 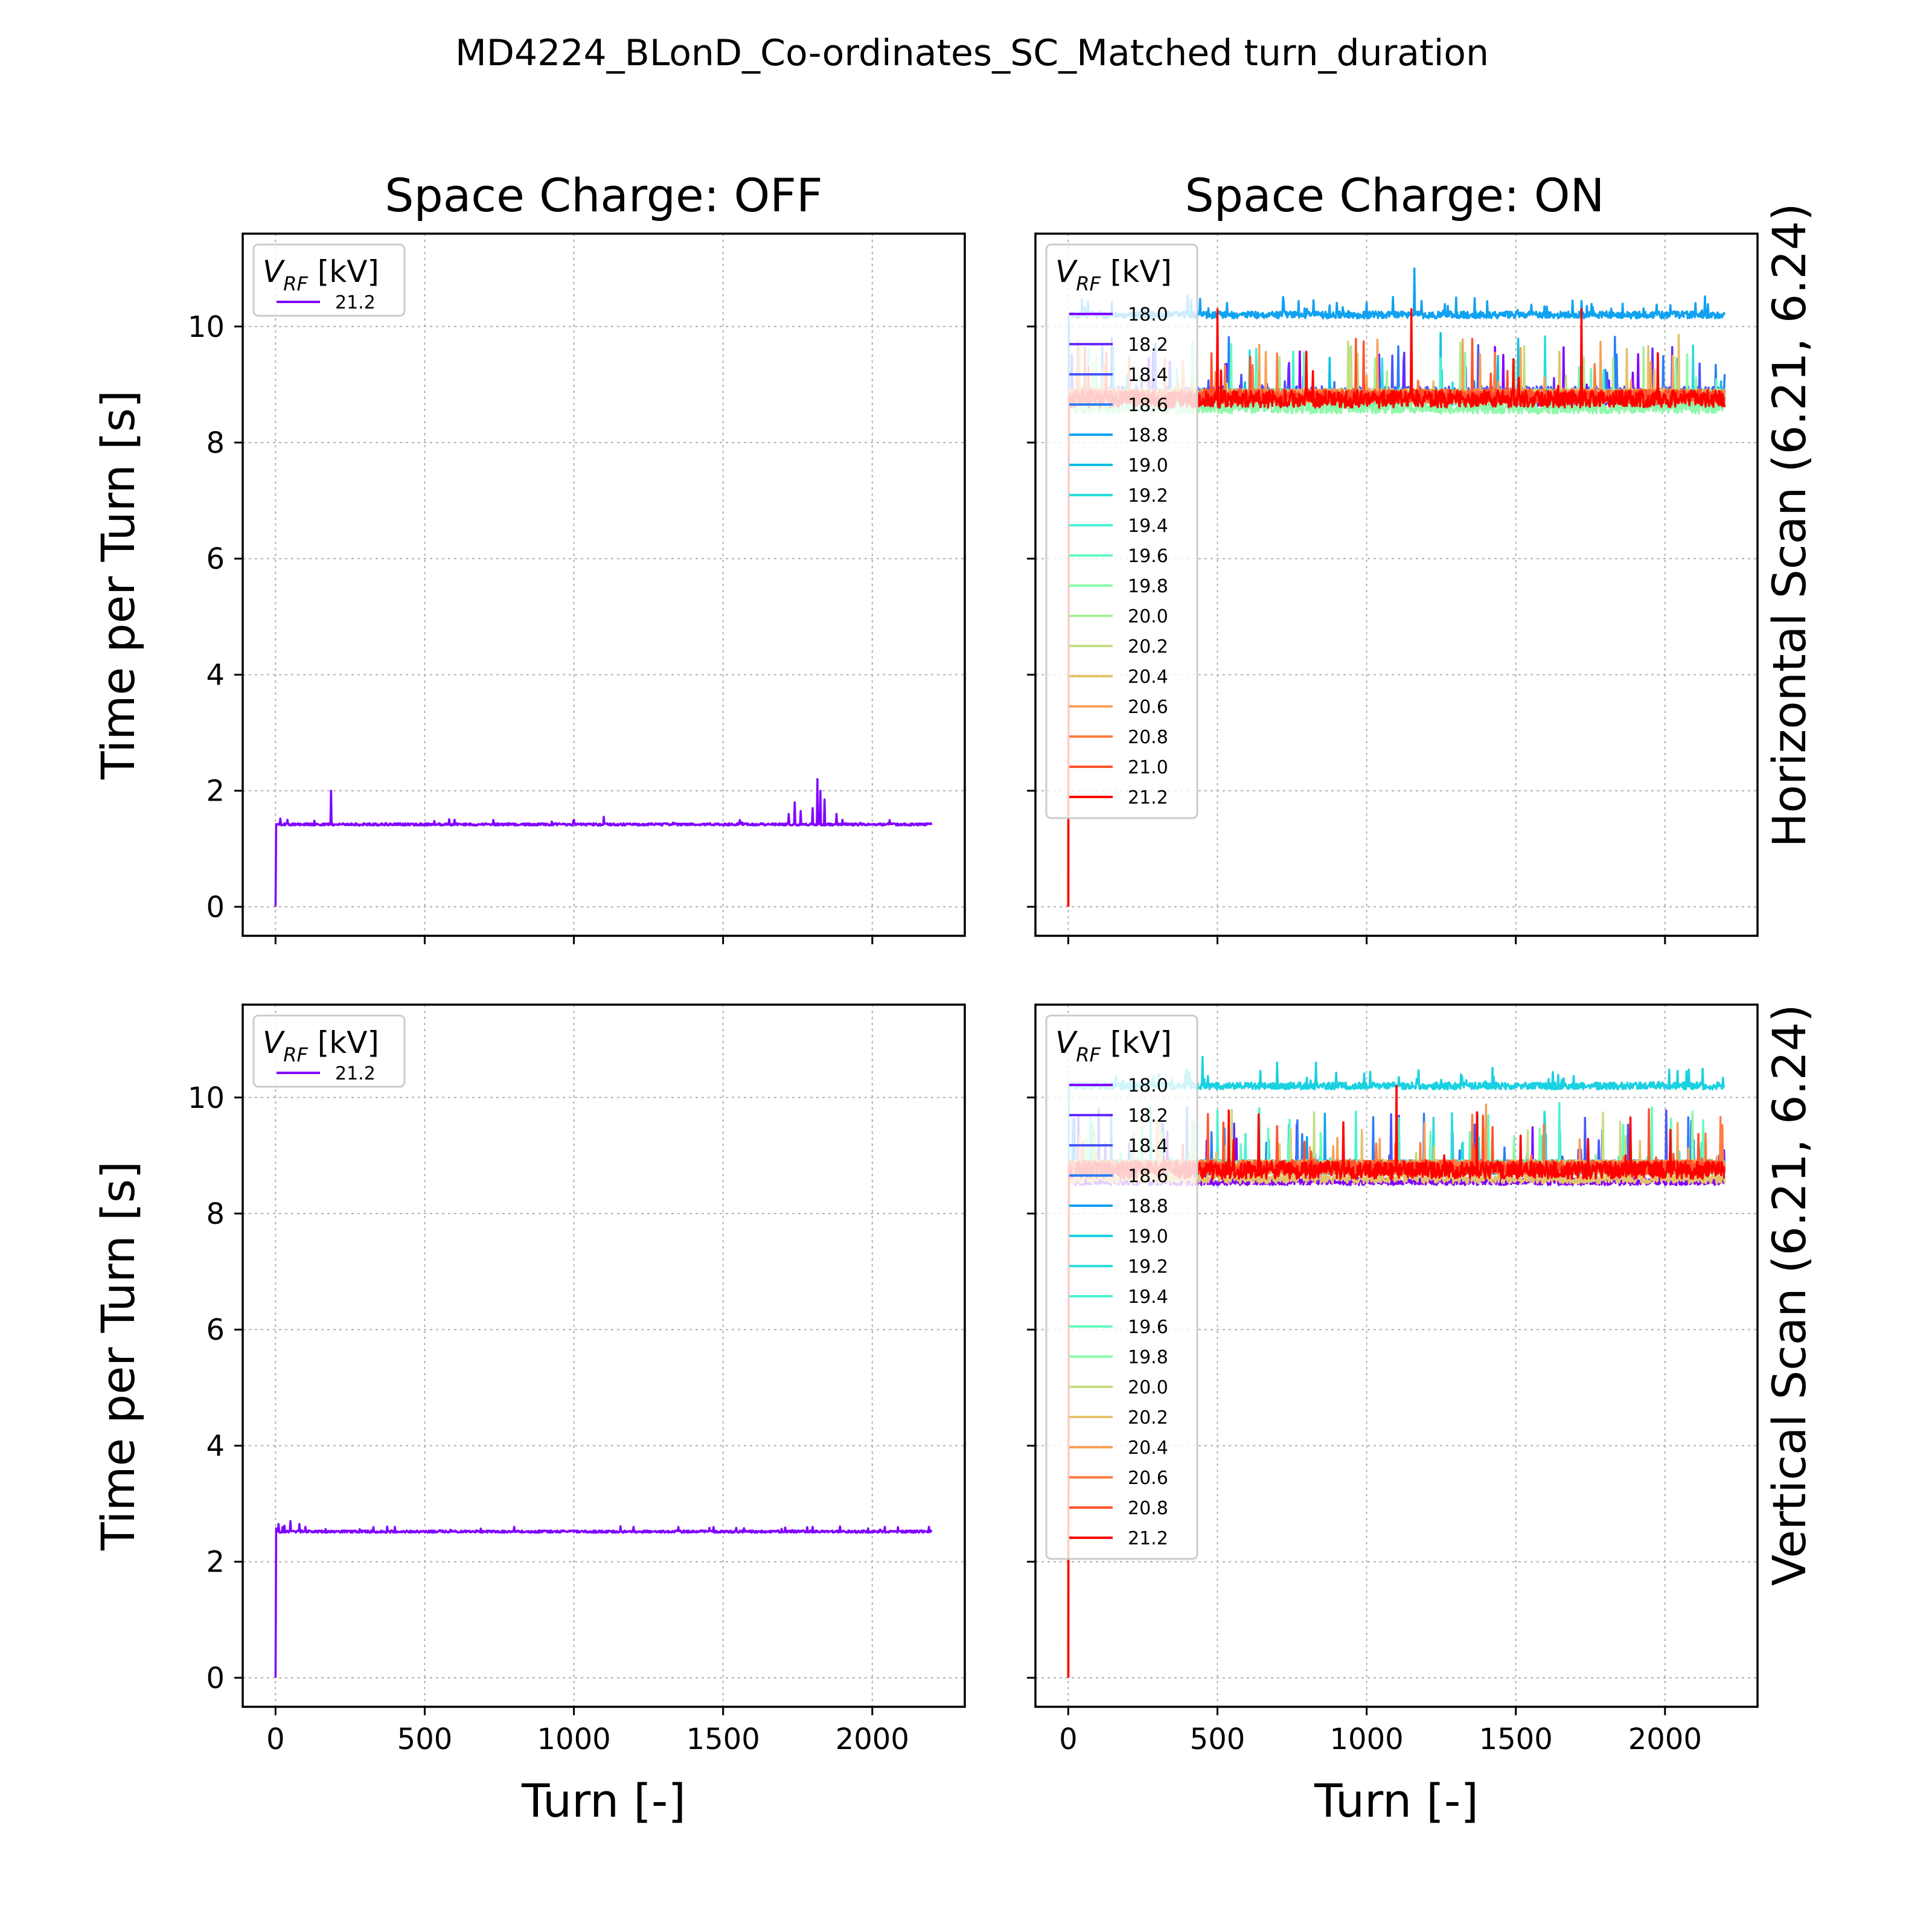 I want to click on column-title-sc-off: Space Charge: OFF, so click(x=604, y=195).